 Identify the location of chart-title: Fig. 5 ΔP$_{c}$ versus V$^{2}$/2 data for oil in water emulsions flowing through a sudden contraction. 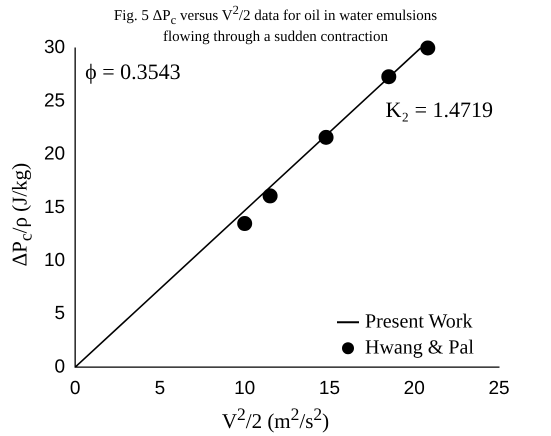
(275, 24).